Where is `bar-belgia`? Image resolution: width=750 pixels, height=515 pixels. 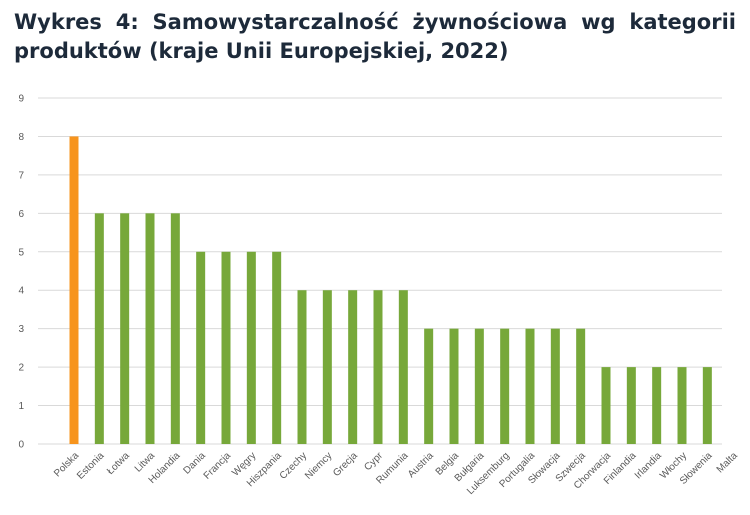
bar-belgia is located at coordinates (454, 386).